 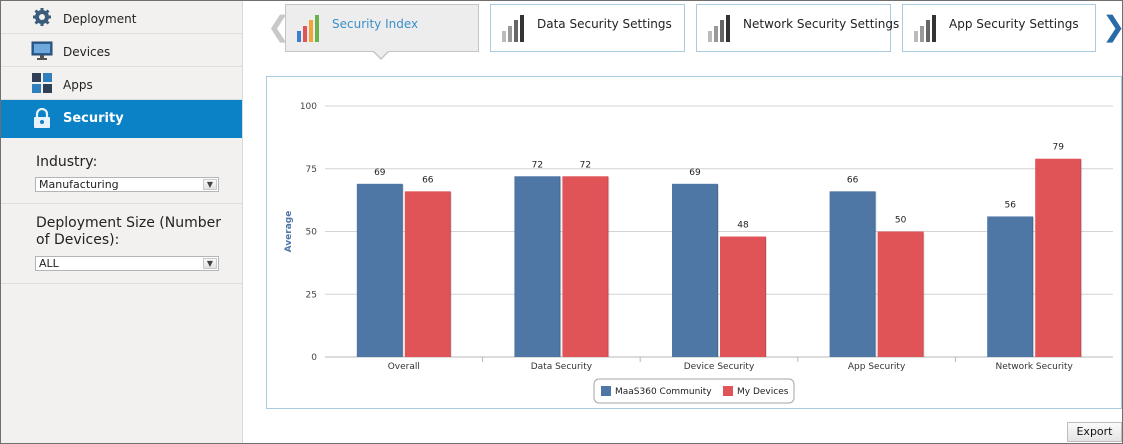 I want to click on data-label: 50, so click(x=901, y=221).